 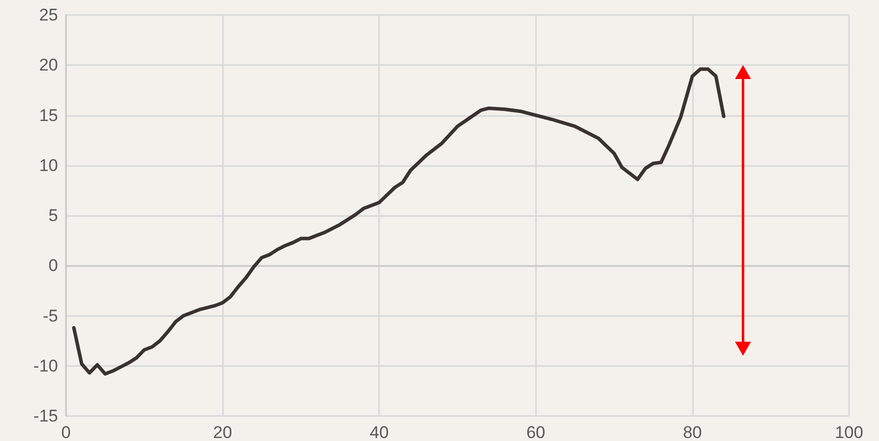 I want to click on y-tick-label: -15, so click(x=45, y=416).